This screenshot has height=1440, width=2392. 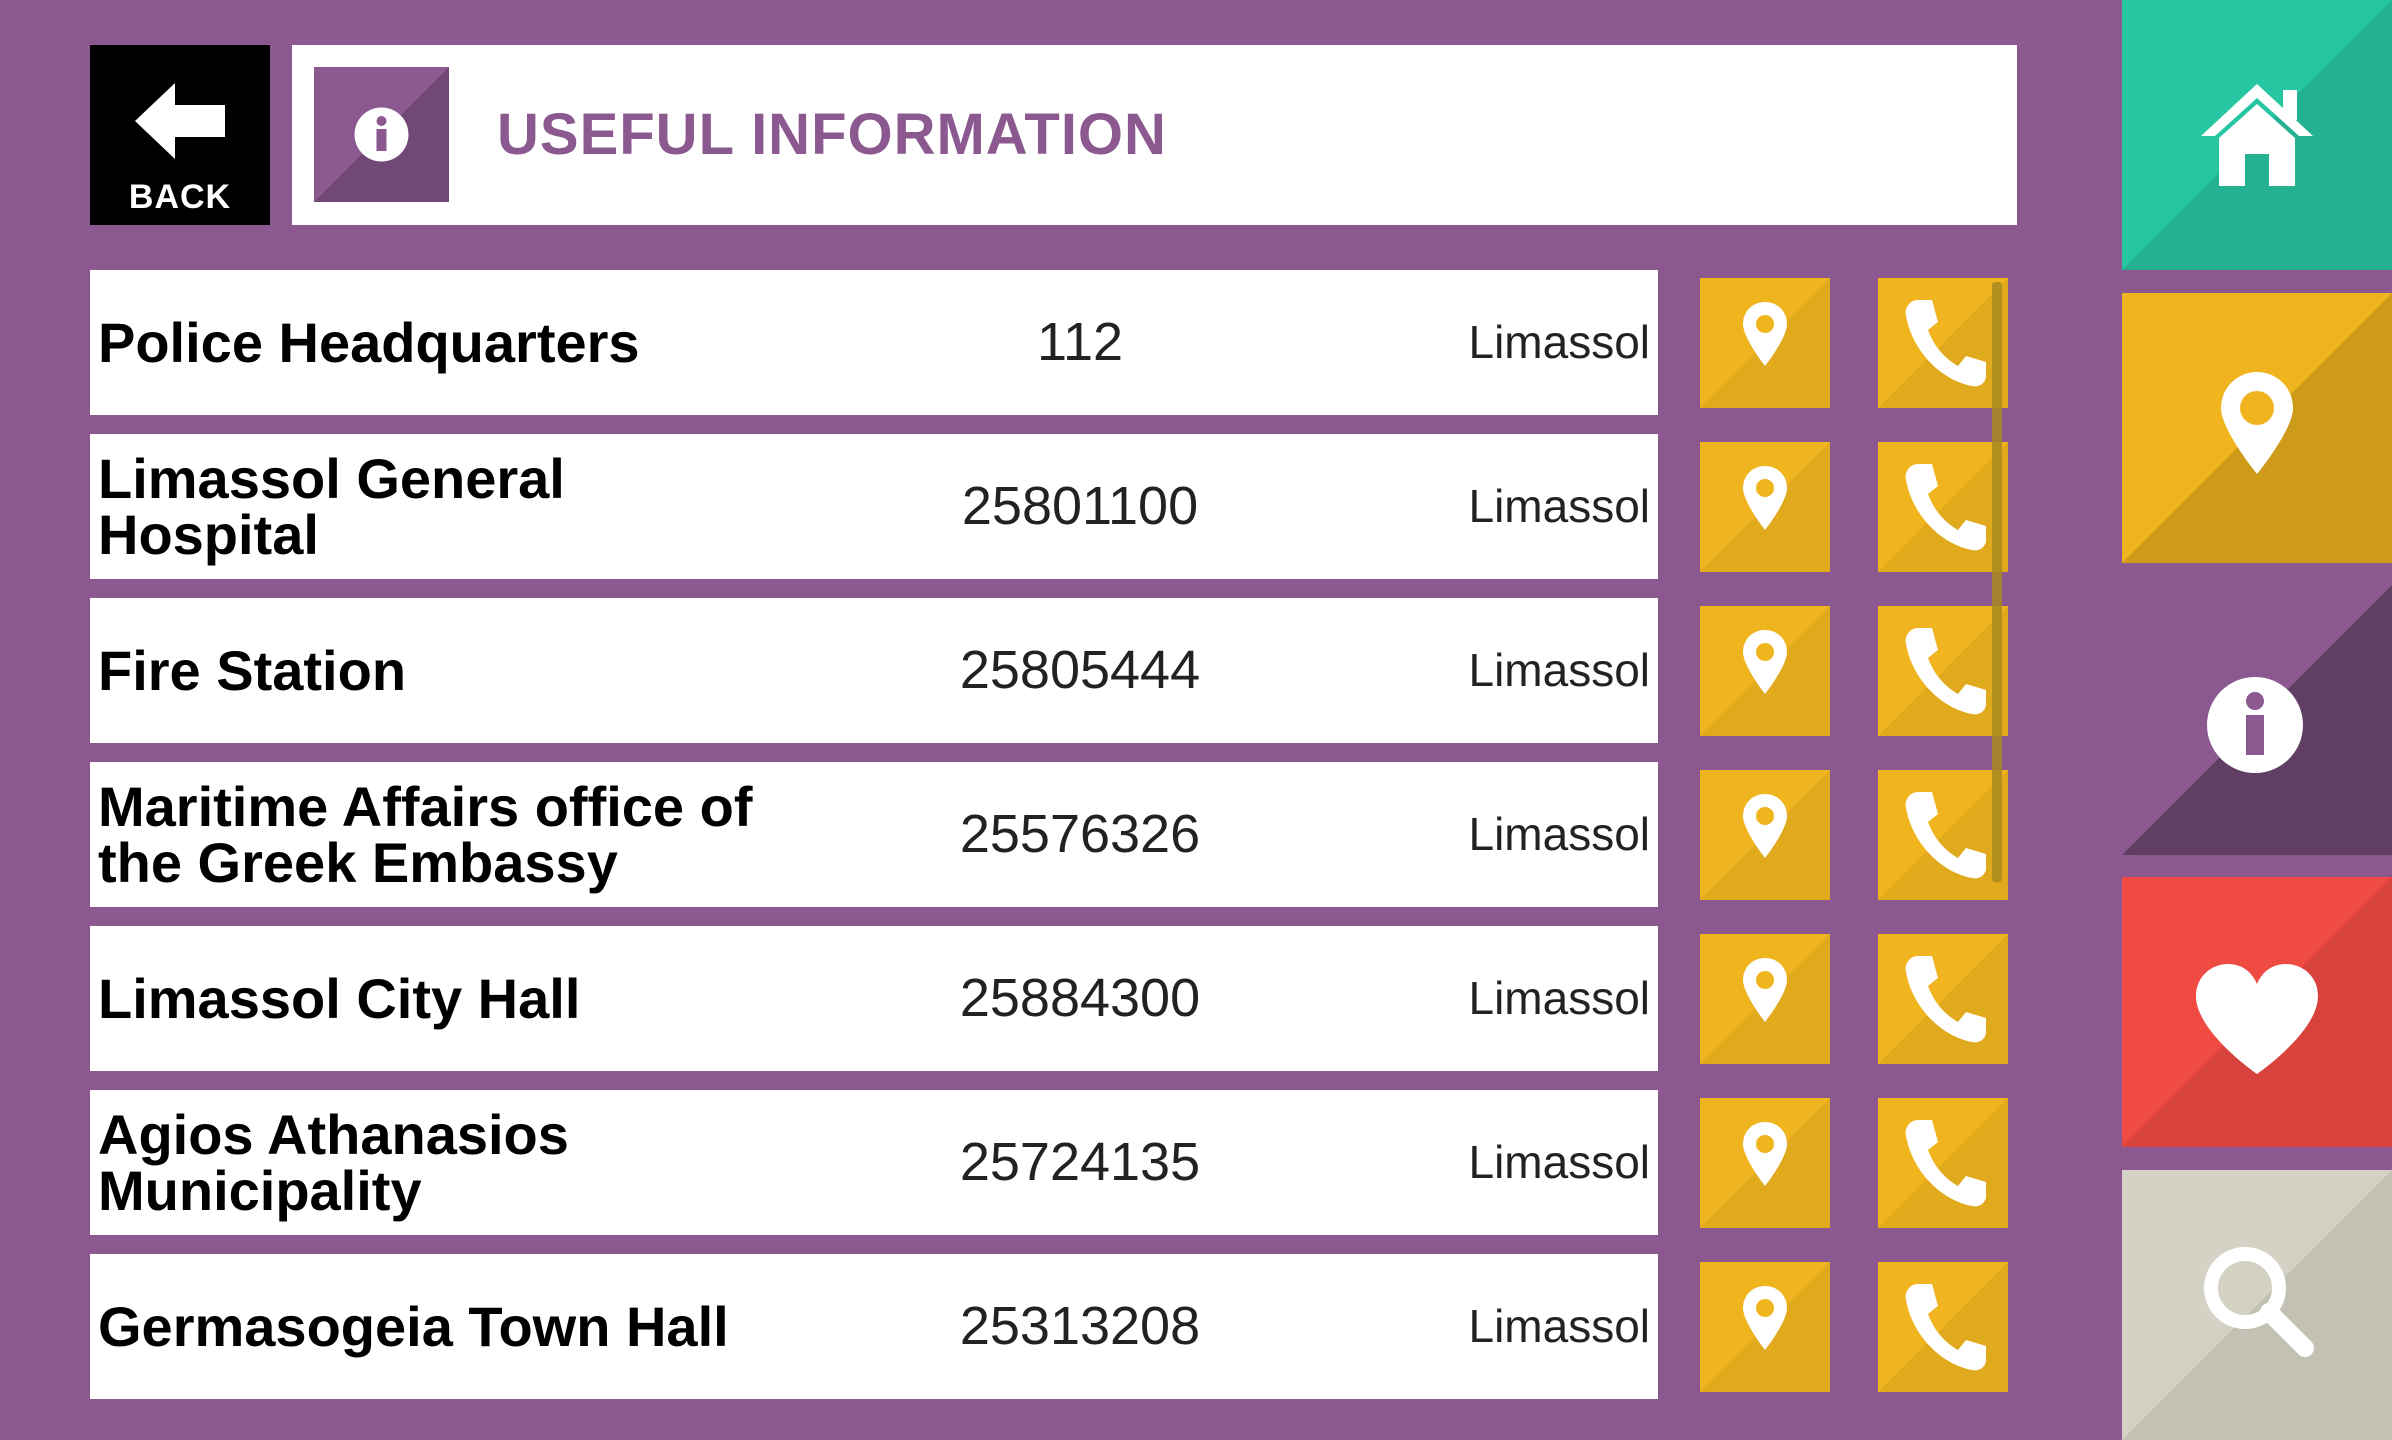 I want to click on phone-number: 25724135, so click(x=1080, y=1162).